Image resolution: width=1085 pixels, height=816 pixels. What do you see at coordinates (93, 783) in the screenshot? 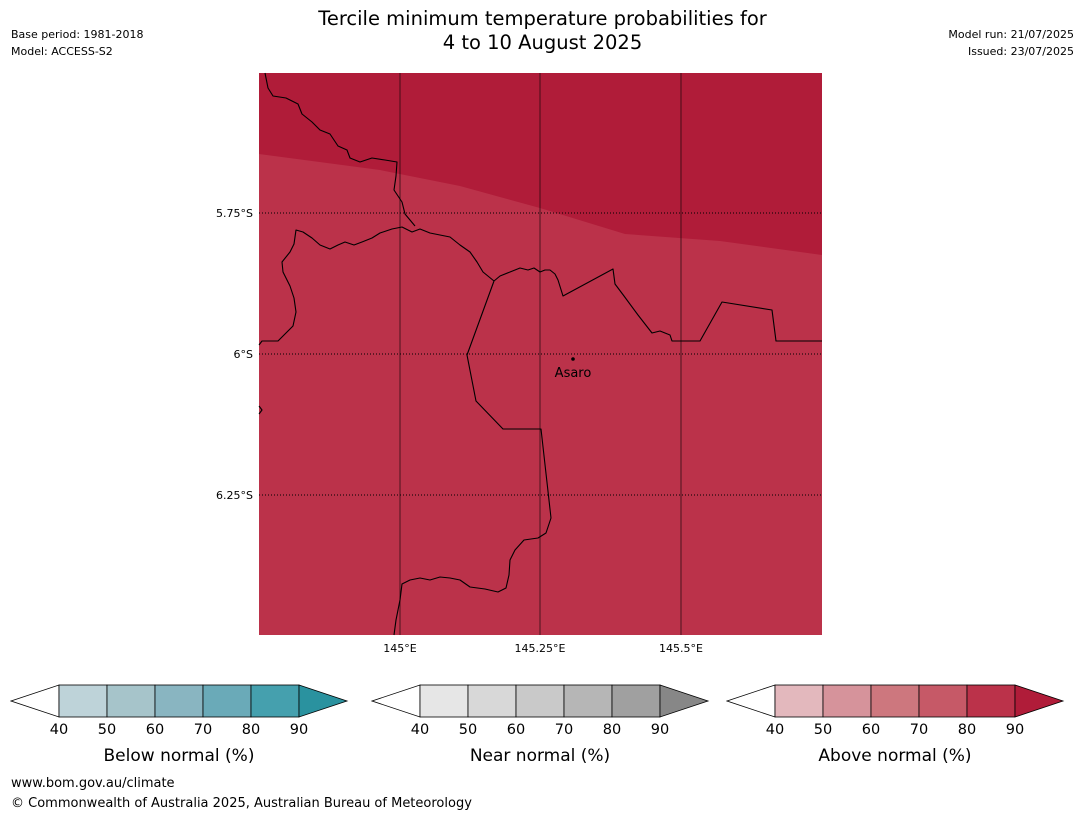
I see `footer-url: www.bom.gov.au/climate` at bounding box center [93, 783].